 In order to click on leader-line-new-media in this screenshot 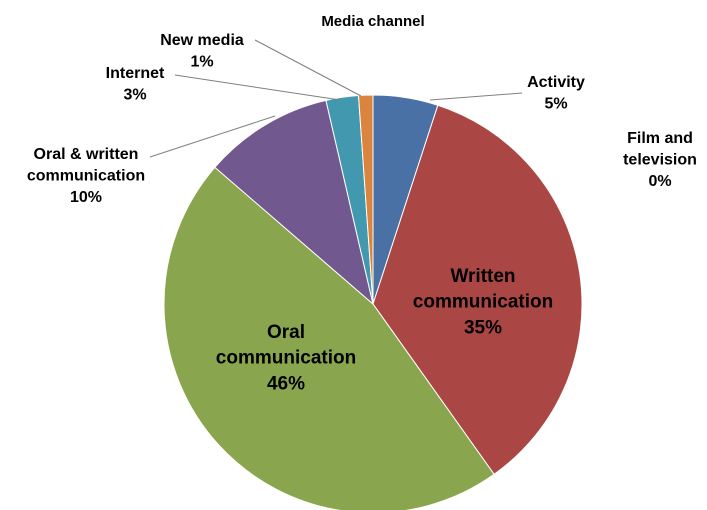, I will do `click(308, 68)`.